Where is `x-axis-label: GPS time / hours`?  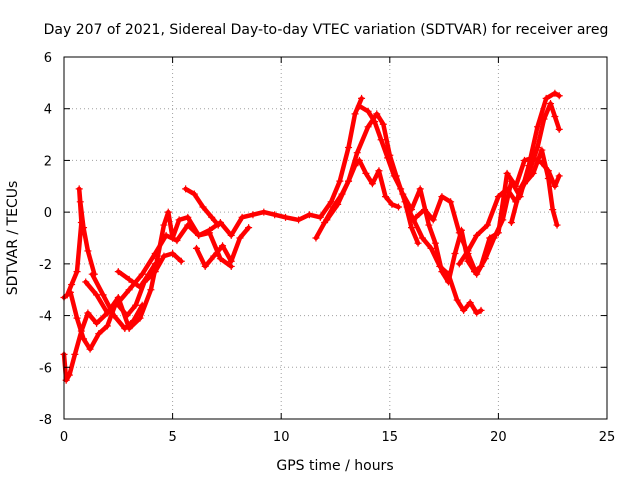
x-axis-label: GPS time / hours is located at coordinates (334, 466).